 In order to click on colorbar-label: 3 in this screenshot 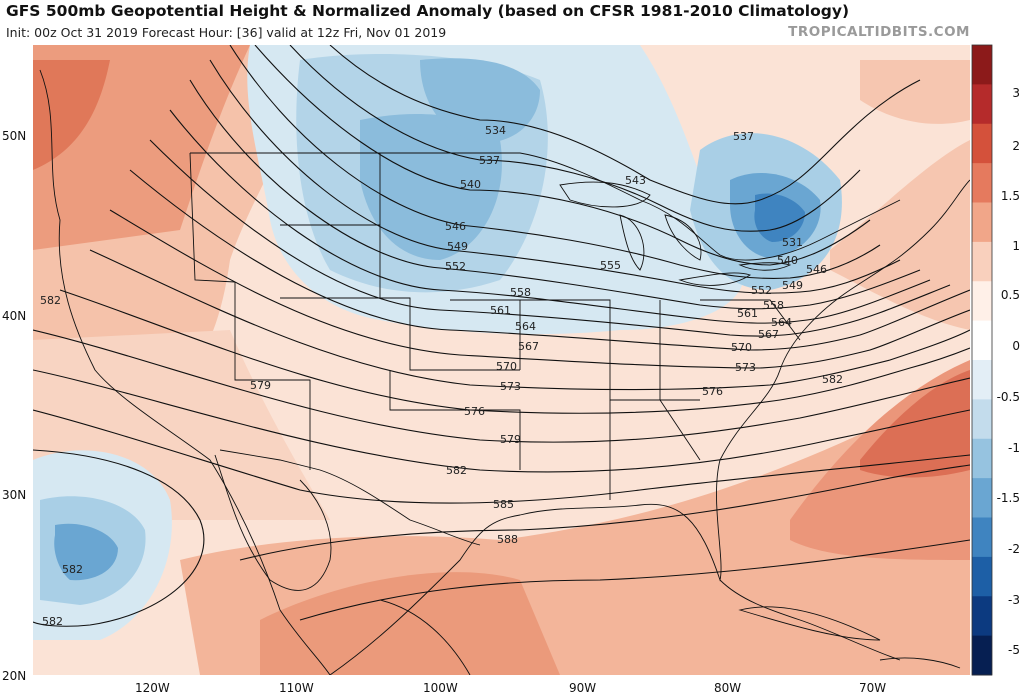, I will do `click(1016, 93)`.